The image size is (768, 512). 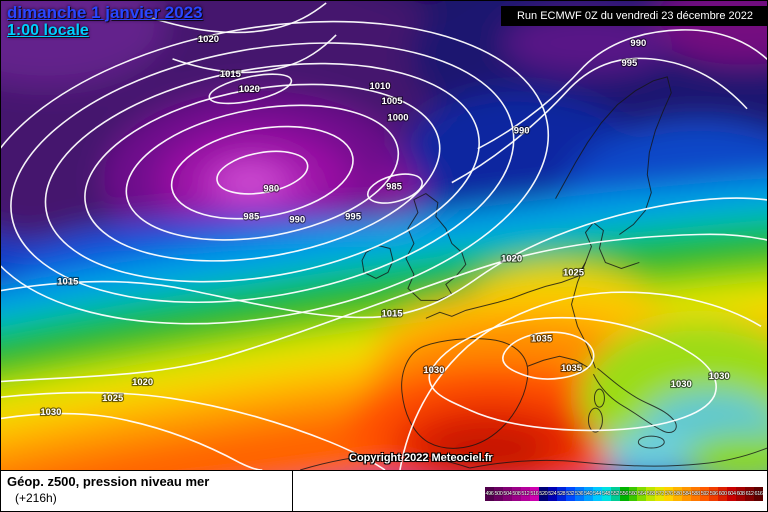 I want to click on scale-cell: 536, so click(x=579, y=494).